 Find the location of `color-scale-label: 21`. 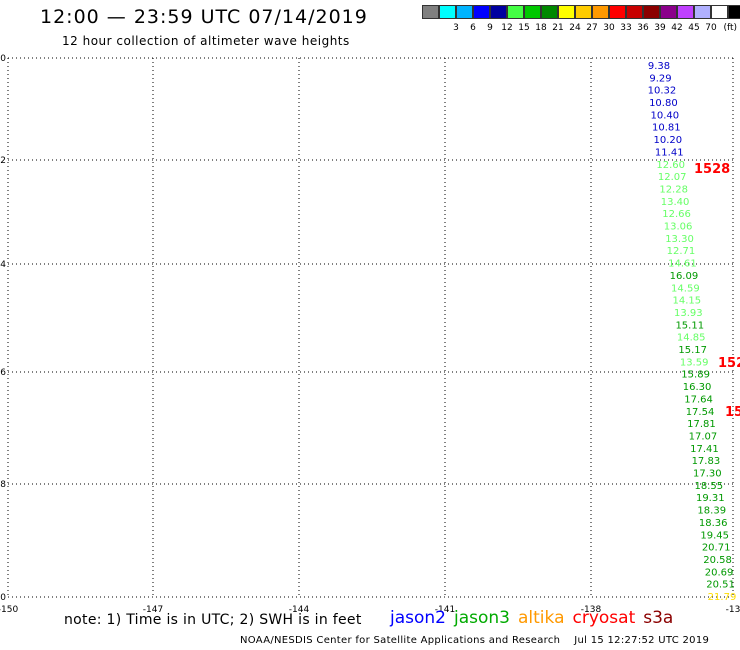

color-scale-label: 21 is located at coordinates (558, 28).